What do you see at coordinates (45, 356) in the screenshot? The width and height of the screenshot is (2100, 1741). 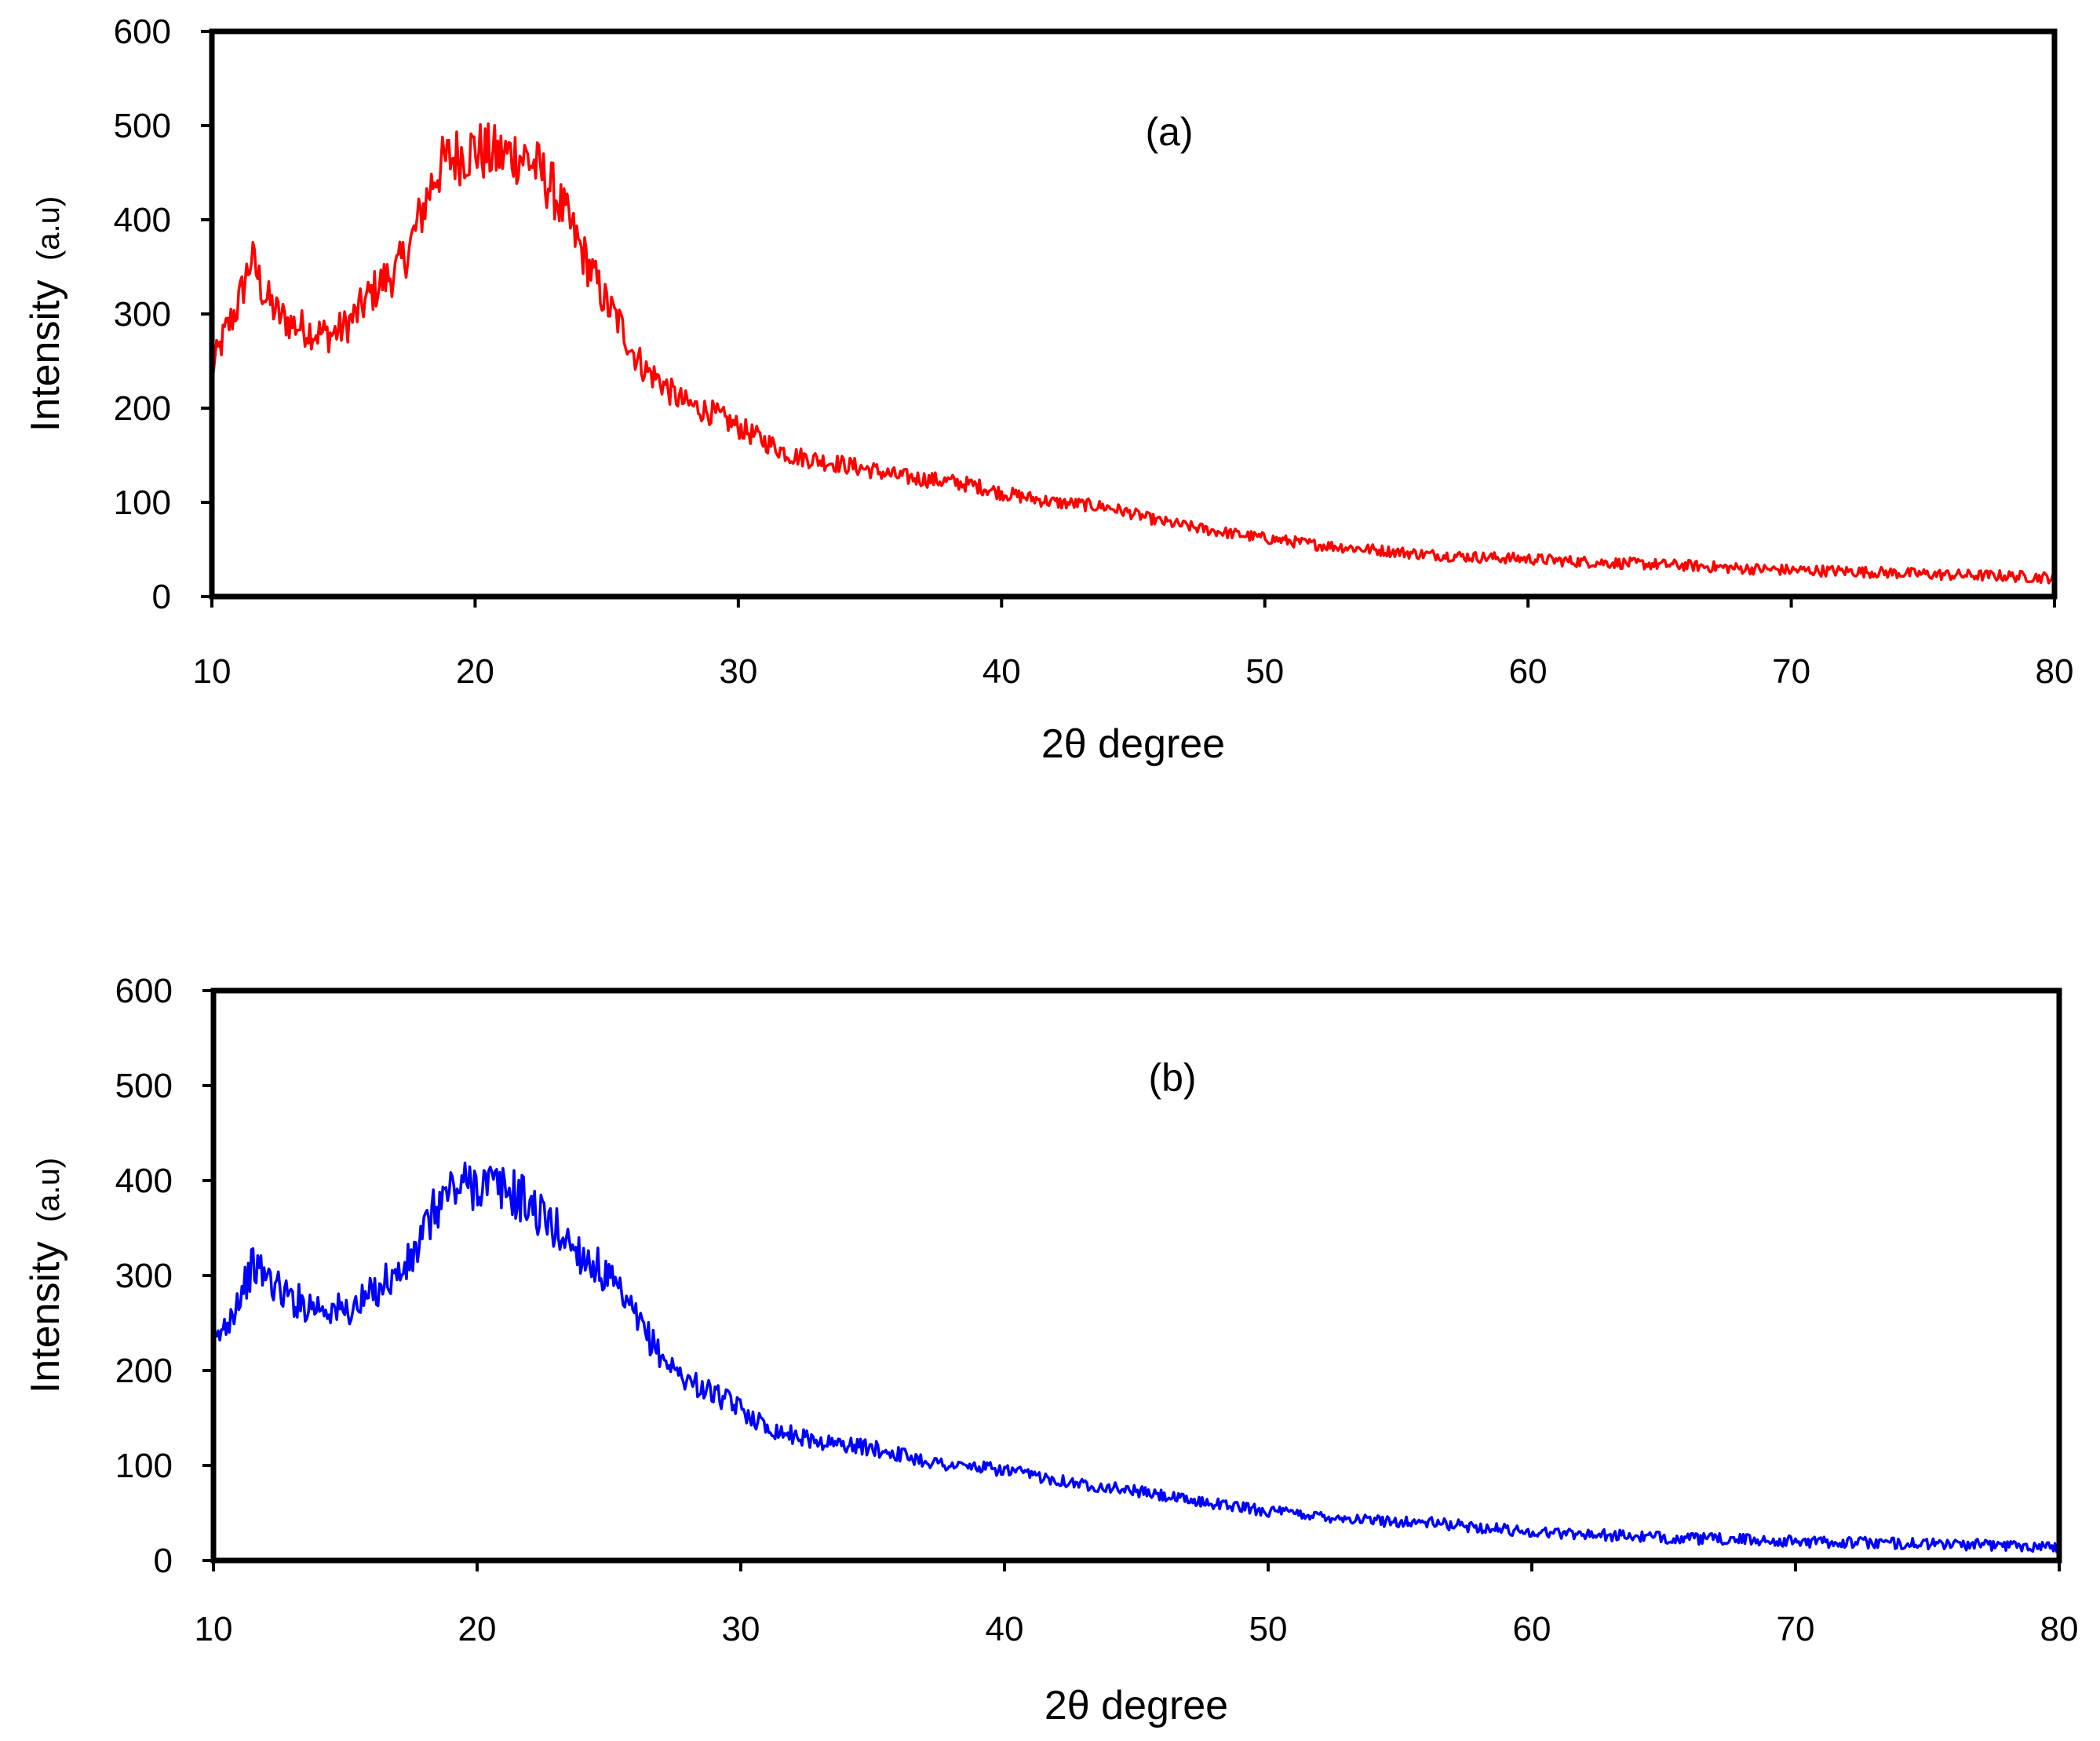 I see `y-axis-title-main-a: Intensity` at bounding box center [45, 356].